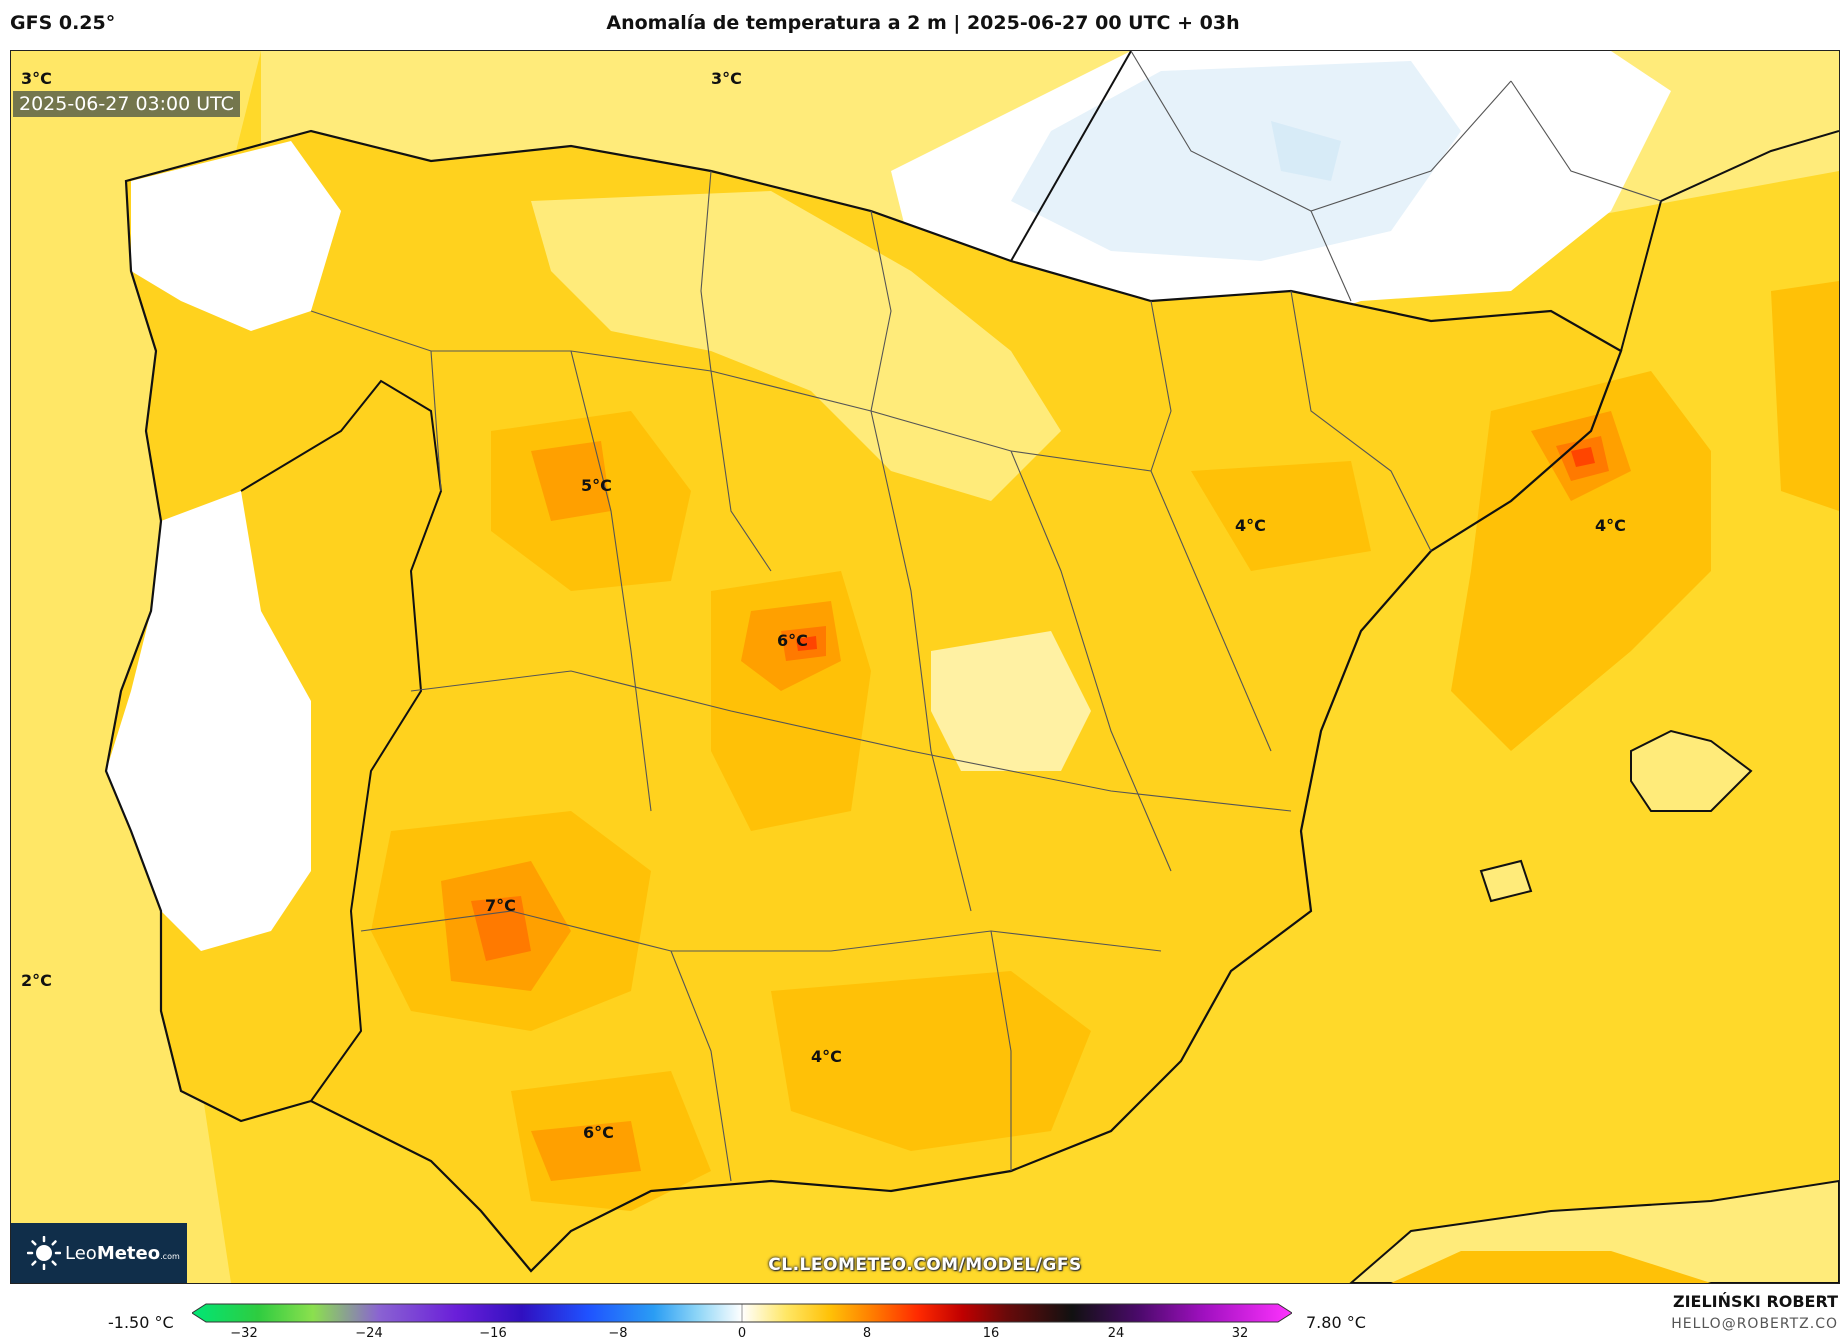 This screenshot has width=1846, height=1341. Describe the element at coordinates (925, 1265) in the screenshot. I see `source-watermark: CL.LEOMETEO.COM/MODEL/GFS` at that location.